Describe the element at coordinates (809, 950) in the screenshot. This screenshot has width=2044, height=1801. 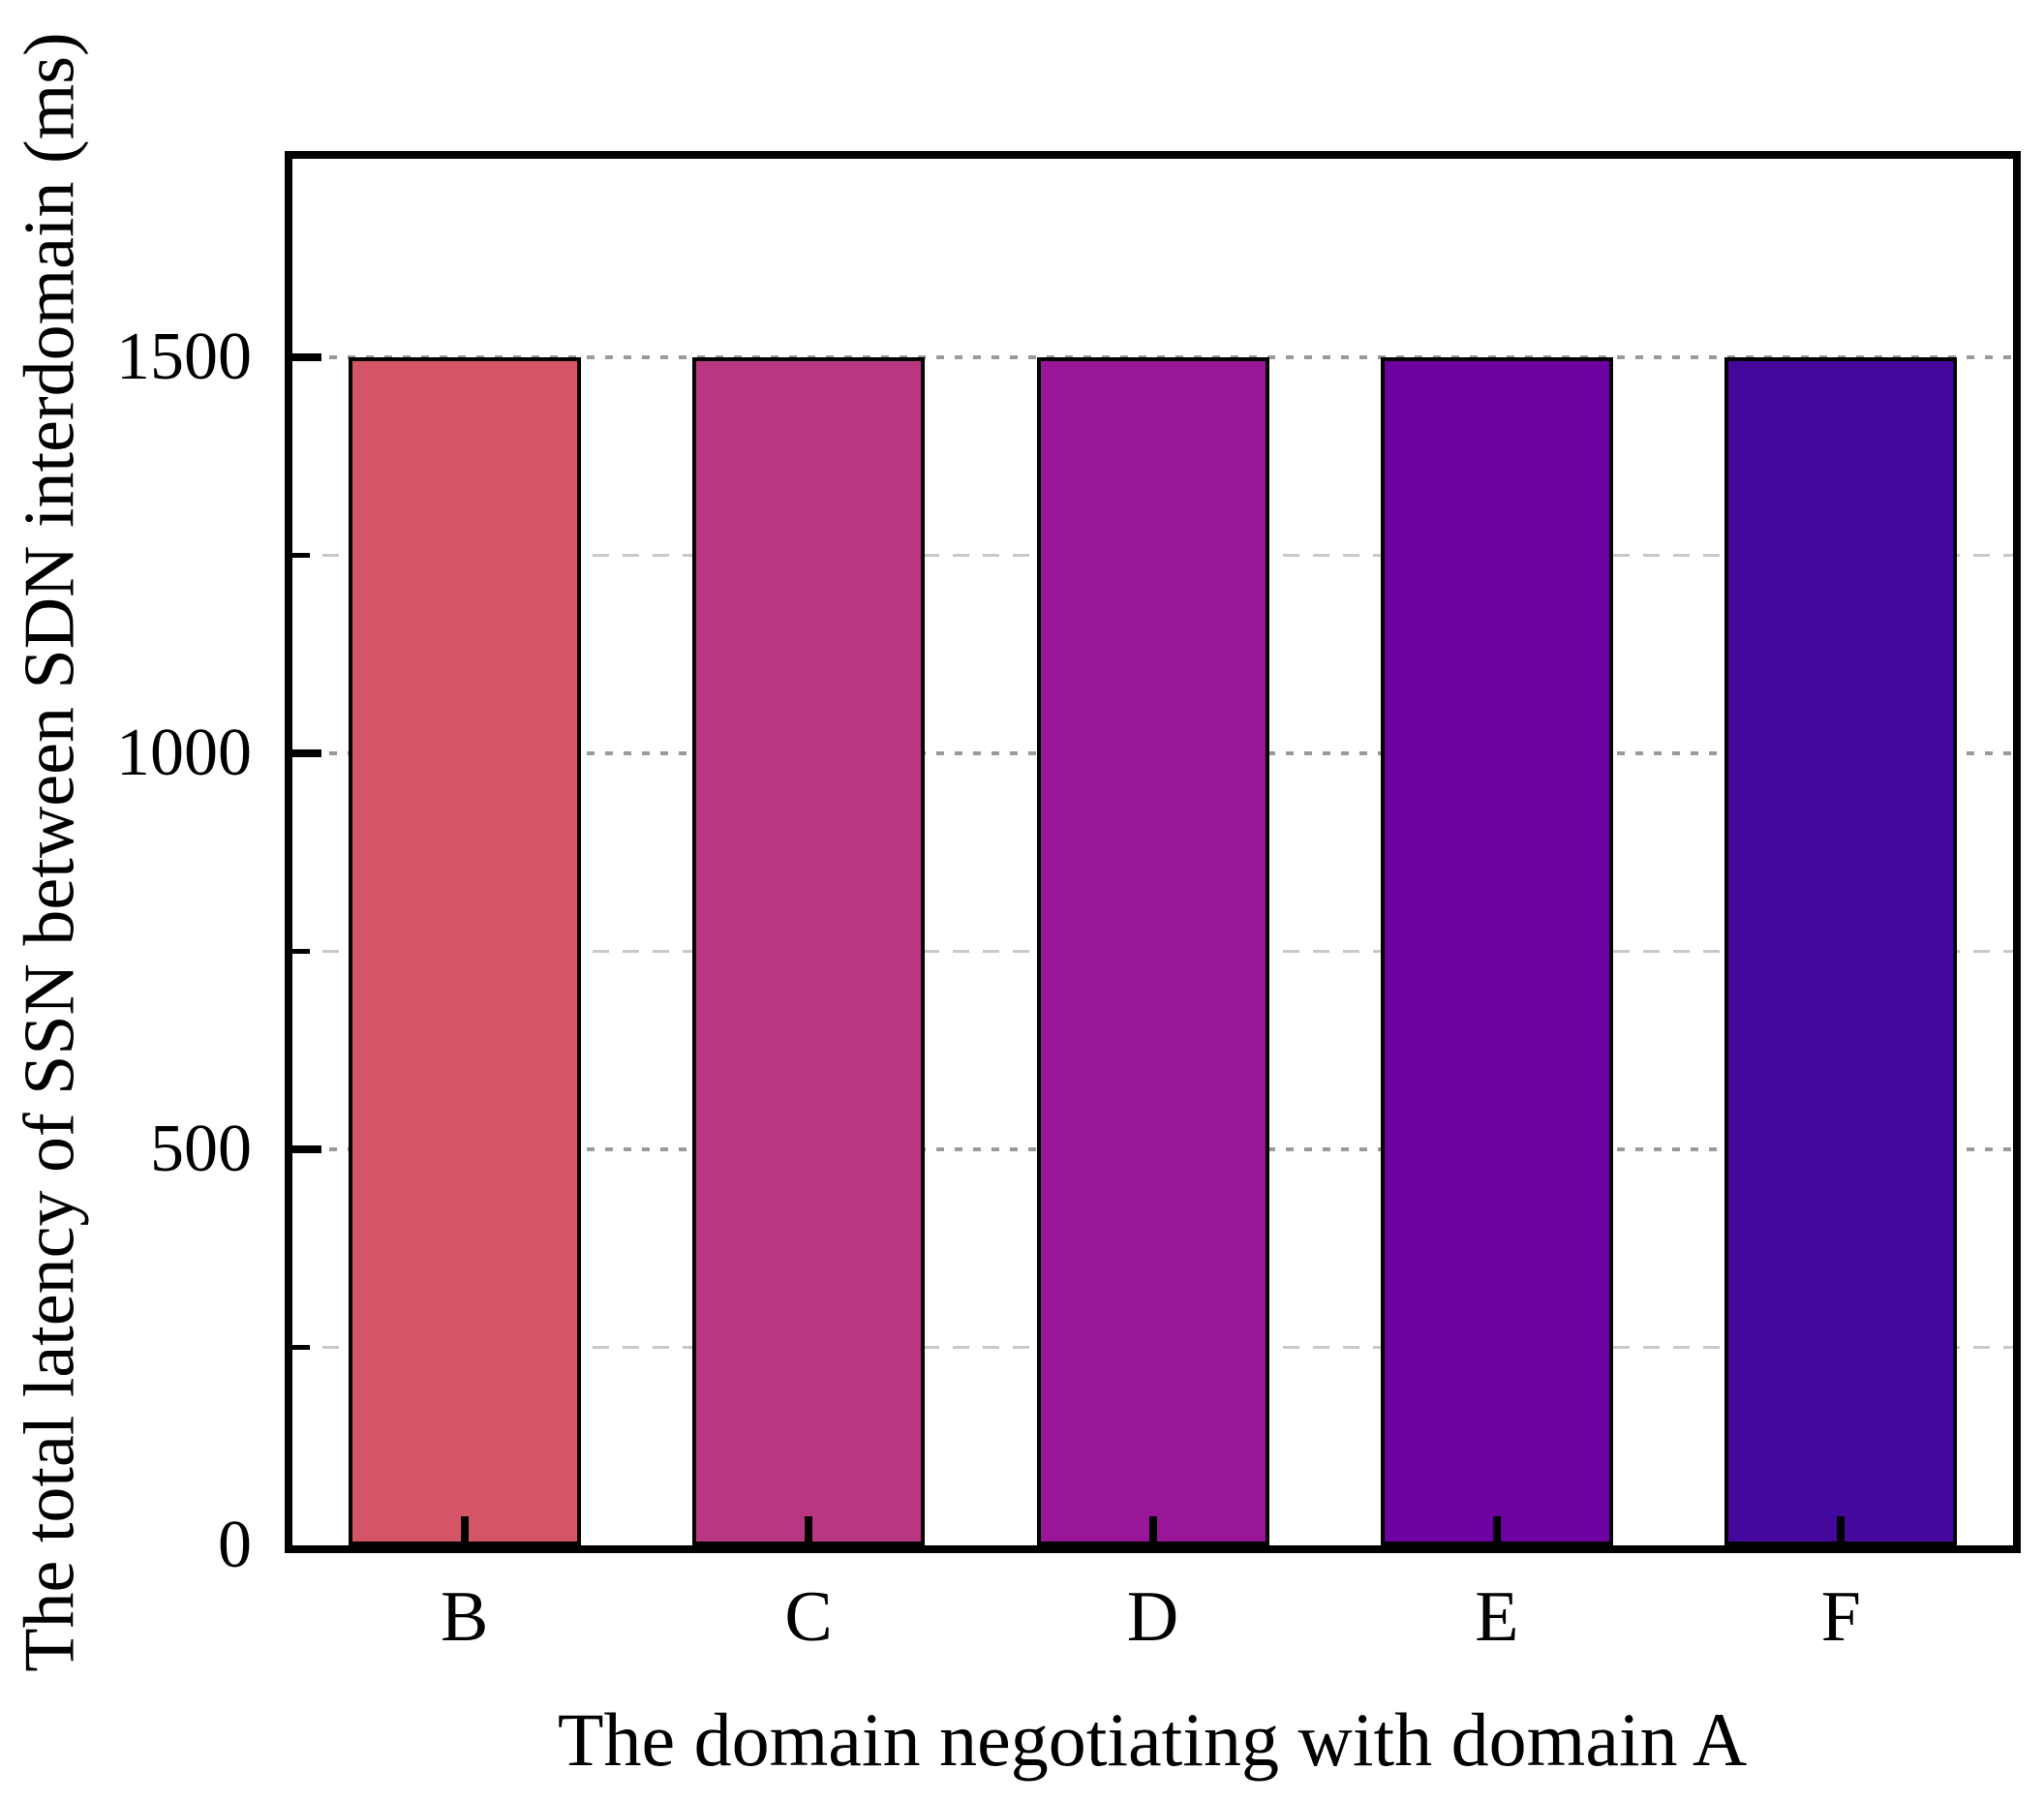
I see `bar-C` at that location.